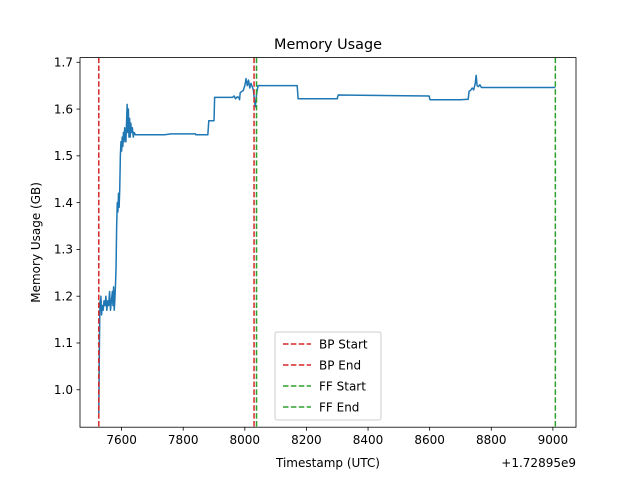 This screenshot has width=640, height=480. I want to click on x-axis: 7600 7800 8000 8200 8400 8600 8800 9000, so click(337, 437).